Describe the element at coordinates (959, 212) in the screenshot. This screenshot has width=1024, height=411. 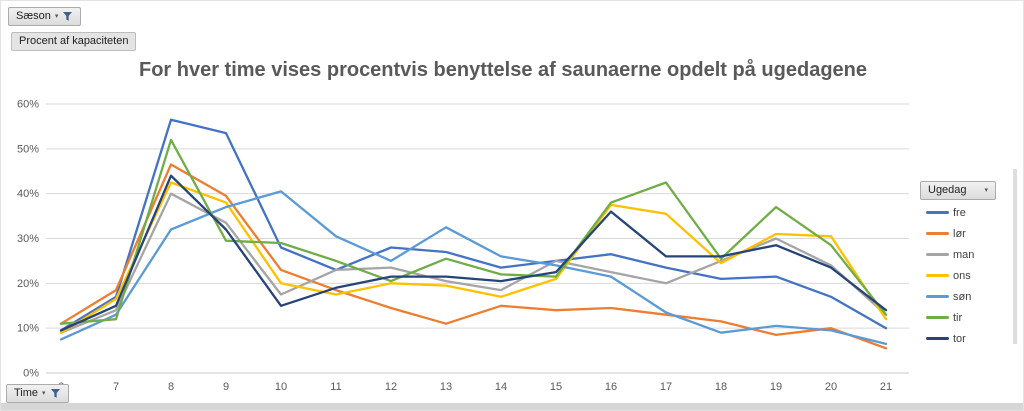
I see `legend-label: fre` at that location.